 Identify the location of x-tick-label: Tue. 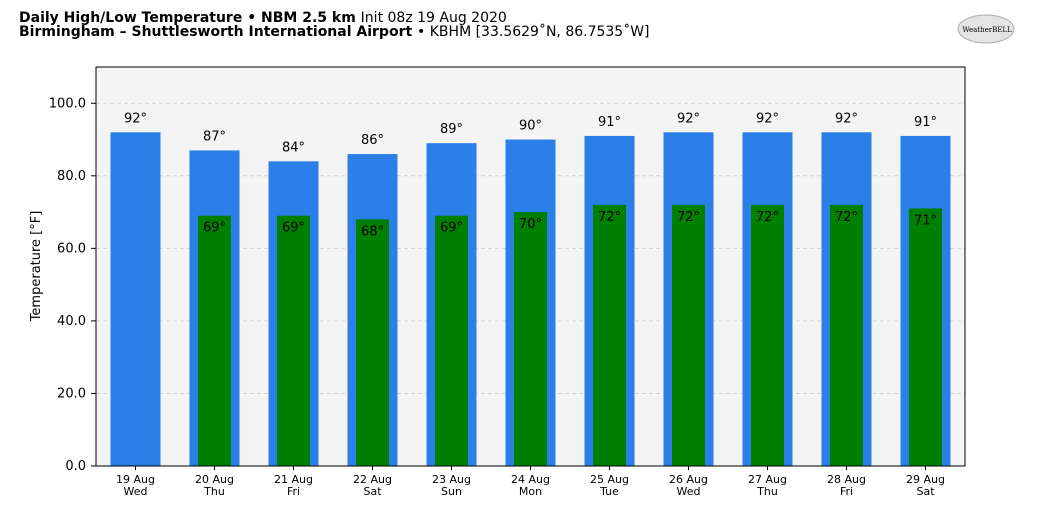
(609, 491).